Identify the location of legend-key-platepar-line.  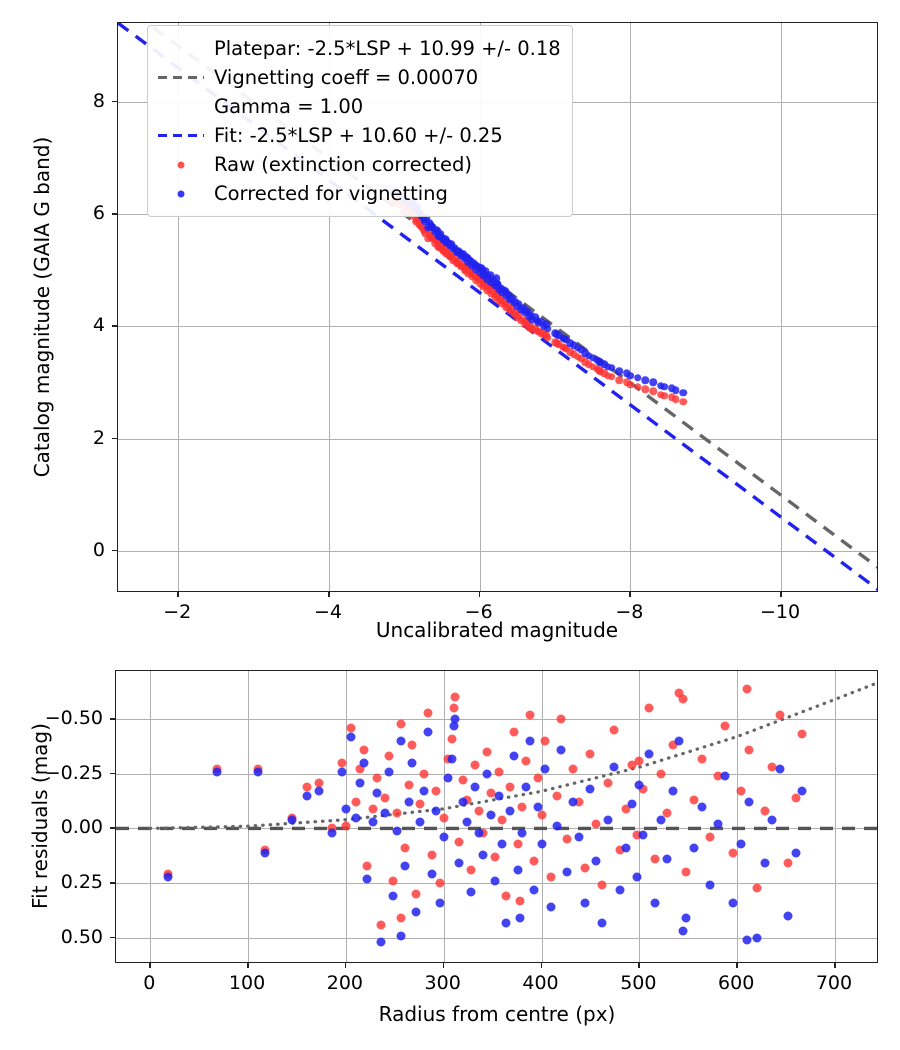
(181, 78).